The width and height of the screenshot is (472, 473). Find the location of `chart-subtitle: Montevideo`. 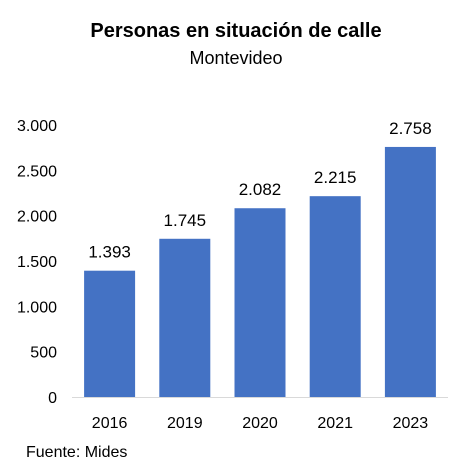

chart-subtitle: Montevideo is located at coordinates (236, 58).